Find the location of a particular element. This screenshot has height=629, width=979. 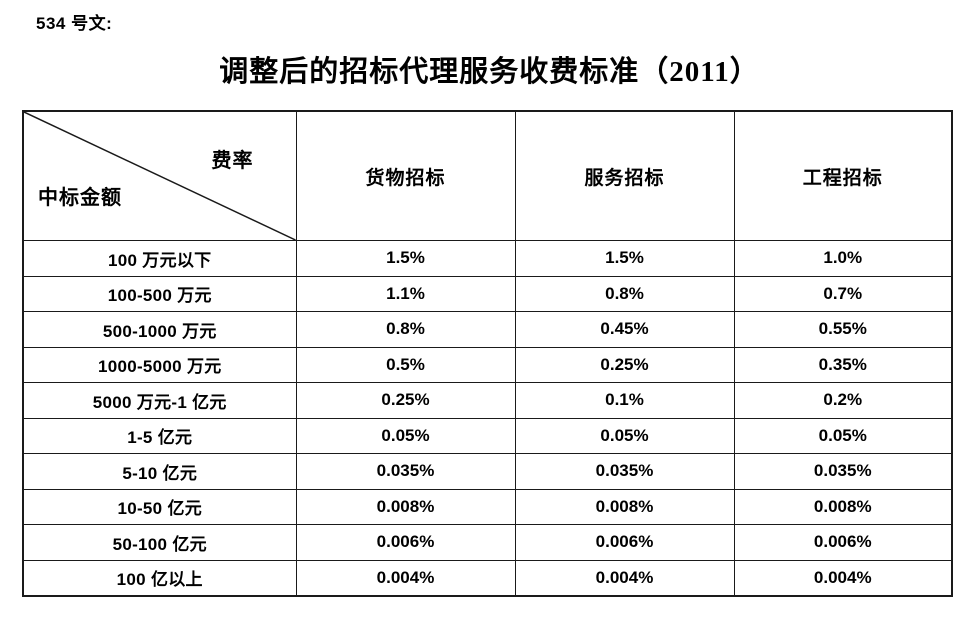

amount-range: 1-5 亿元 is located at coordinates (159, 435).